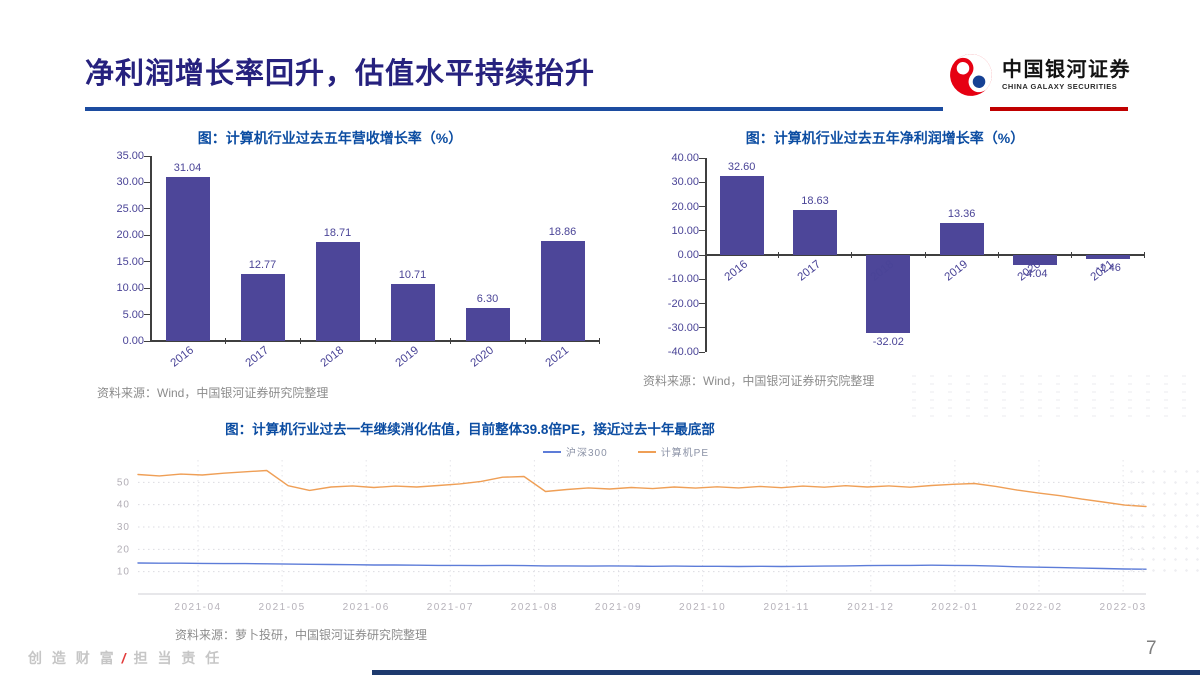 This screenshot has height=675, width=1200. Describe the element at coordinates (1060, 86) in the screenshot. I see `logo-name-en: CHINA GALAXY SECURITIES` at that location.